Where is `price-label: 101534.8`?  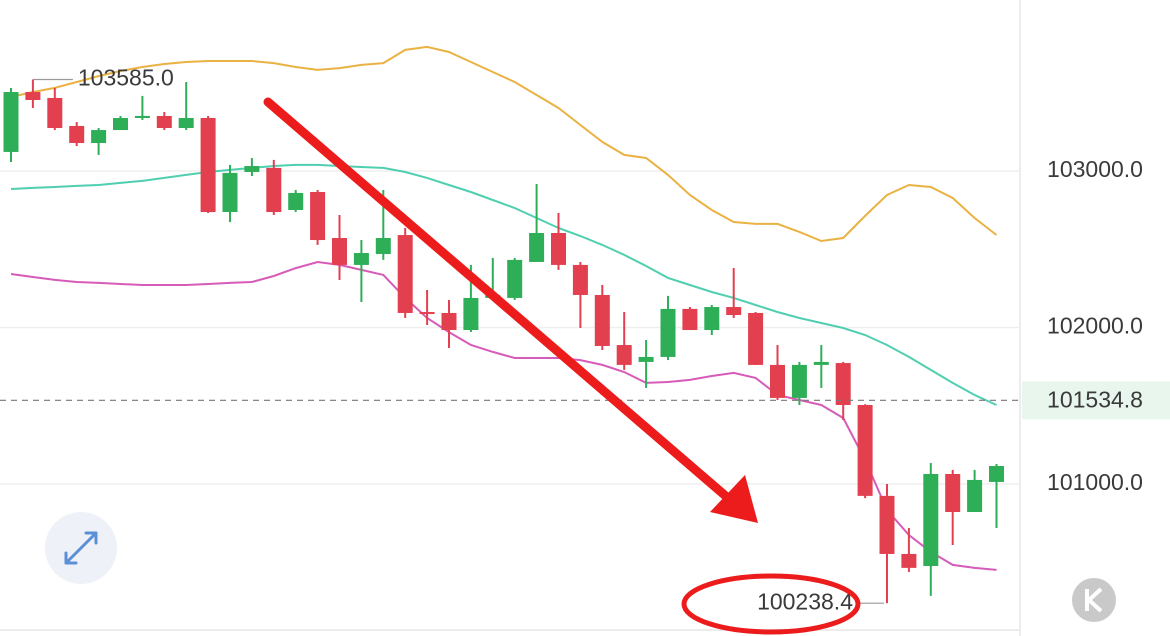 price-label: 101534.8 is located at coordinates (1095, 399).